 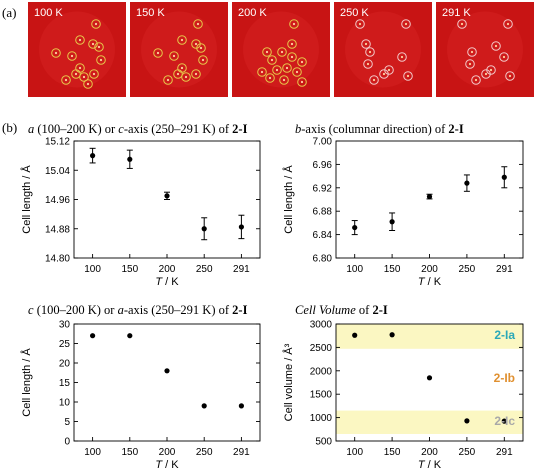 I want to click on chart-title-part: c, so click(x=31, y=310).